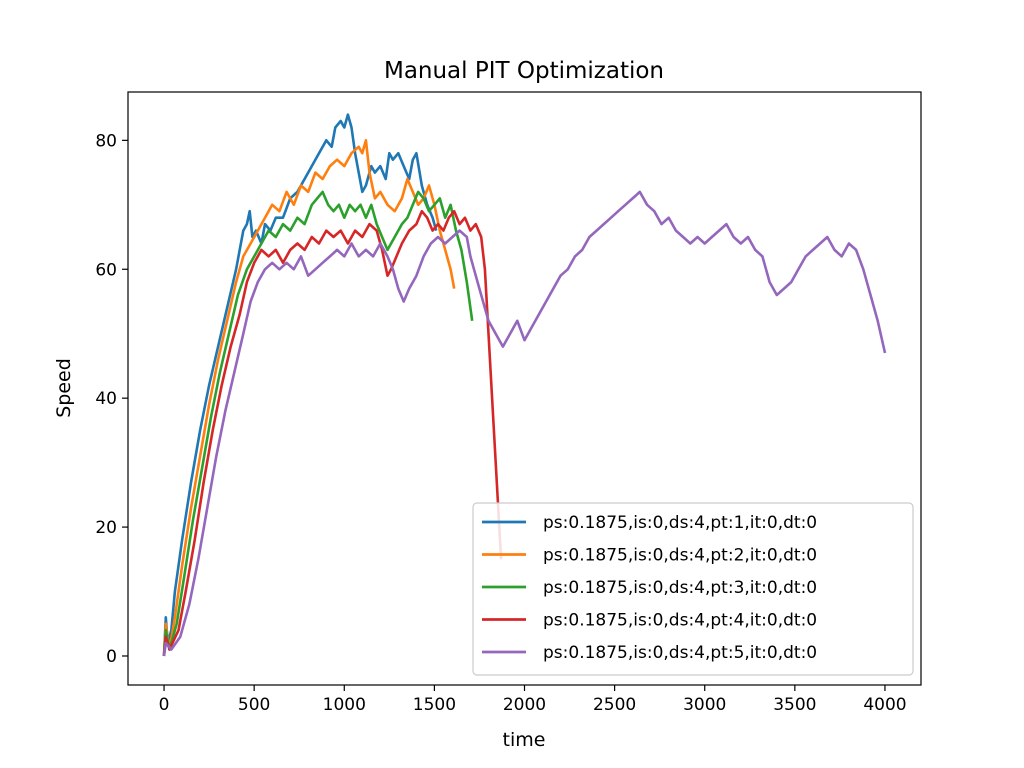  What do you see at coordinates (106, 399) in the screenshot?
I see `y-tick-label: 40` at bounding box center [106, 399].